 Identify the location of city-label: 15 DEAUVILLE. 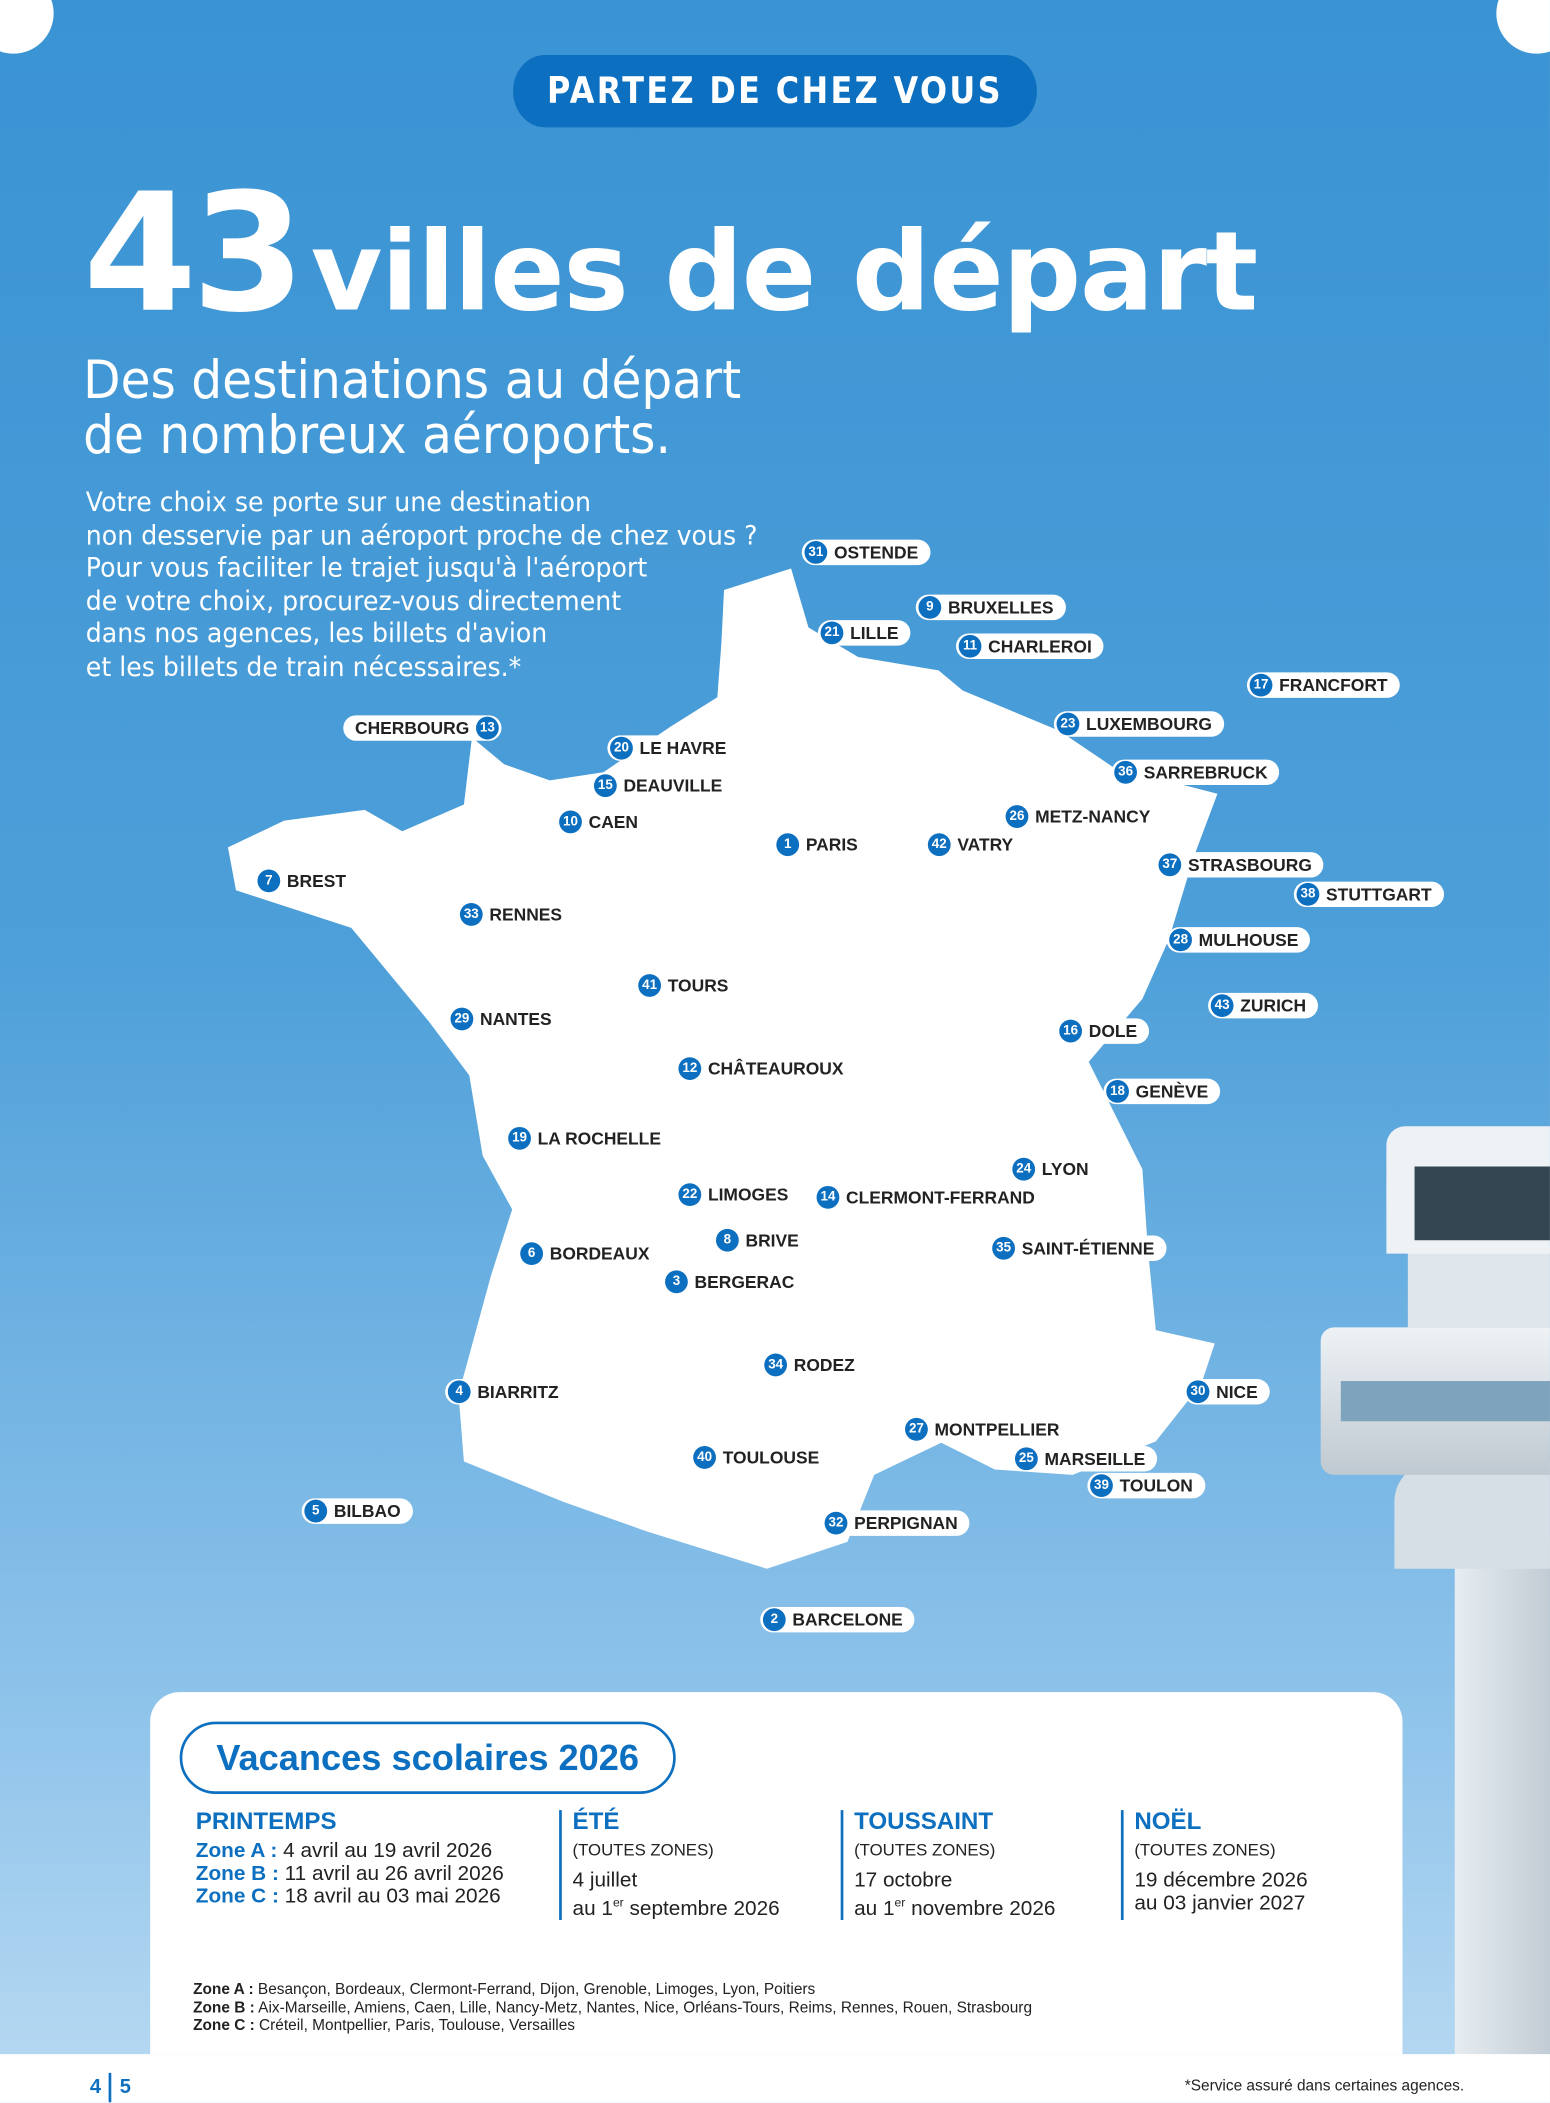
(663, 785).